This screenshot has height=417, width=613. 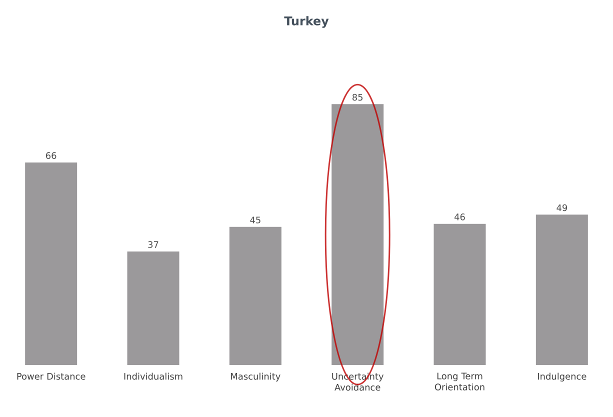 What do you see at coordinates (255, 220) in the screenshot?
I see `data-label: 45` at bounding box center [255, 220].